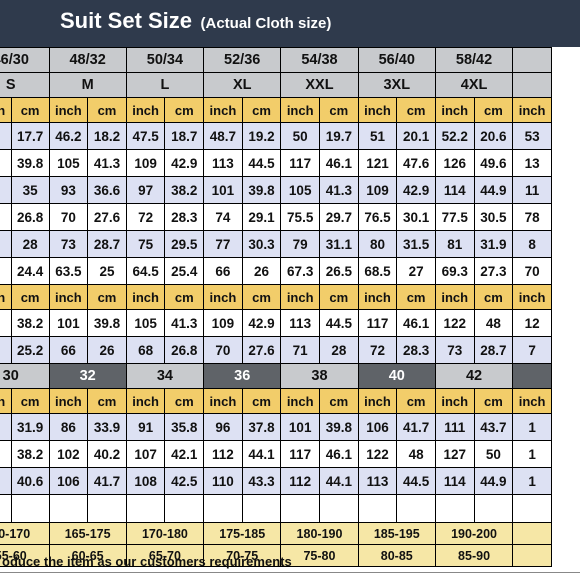 The width and height of the screenshot is (580, 580). What do you see at coordinates (396, 60) in the screenshot?
I see `size-code: 56/40` at bounding box center [396, 60].